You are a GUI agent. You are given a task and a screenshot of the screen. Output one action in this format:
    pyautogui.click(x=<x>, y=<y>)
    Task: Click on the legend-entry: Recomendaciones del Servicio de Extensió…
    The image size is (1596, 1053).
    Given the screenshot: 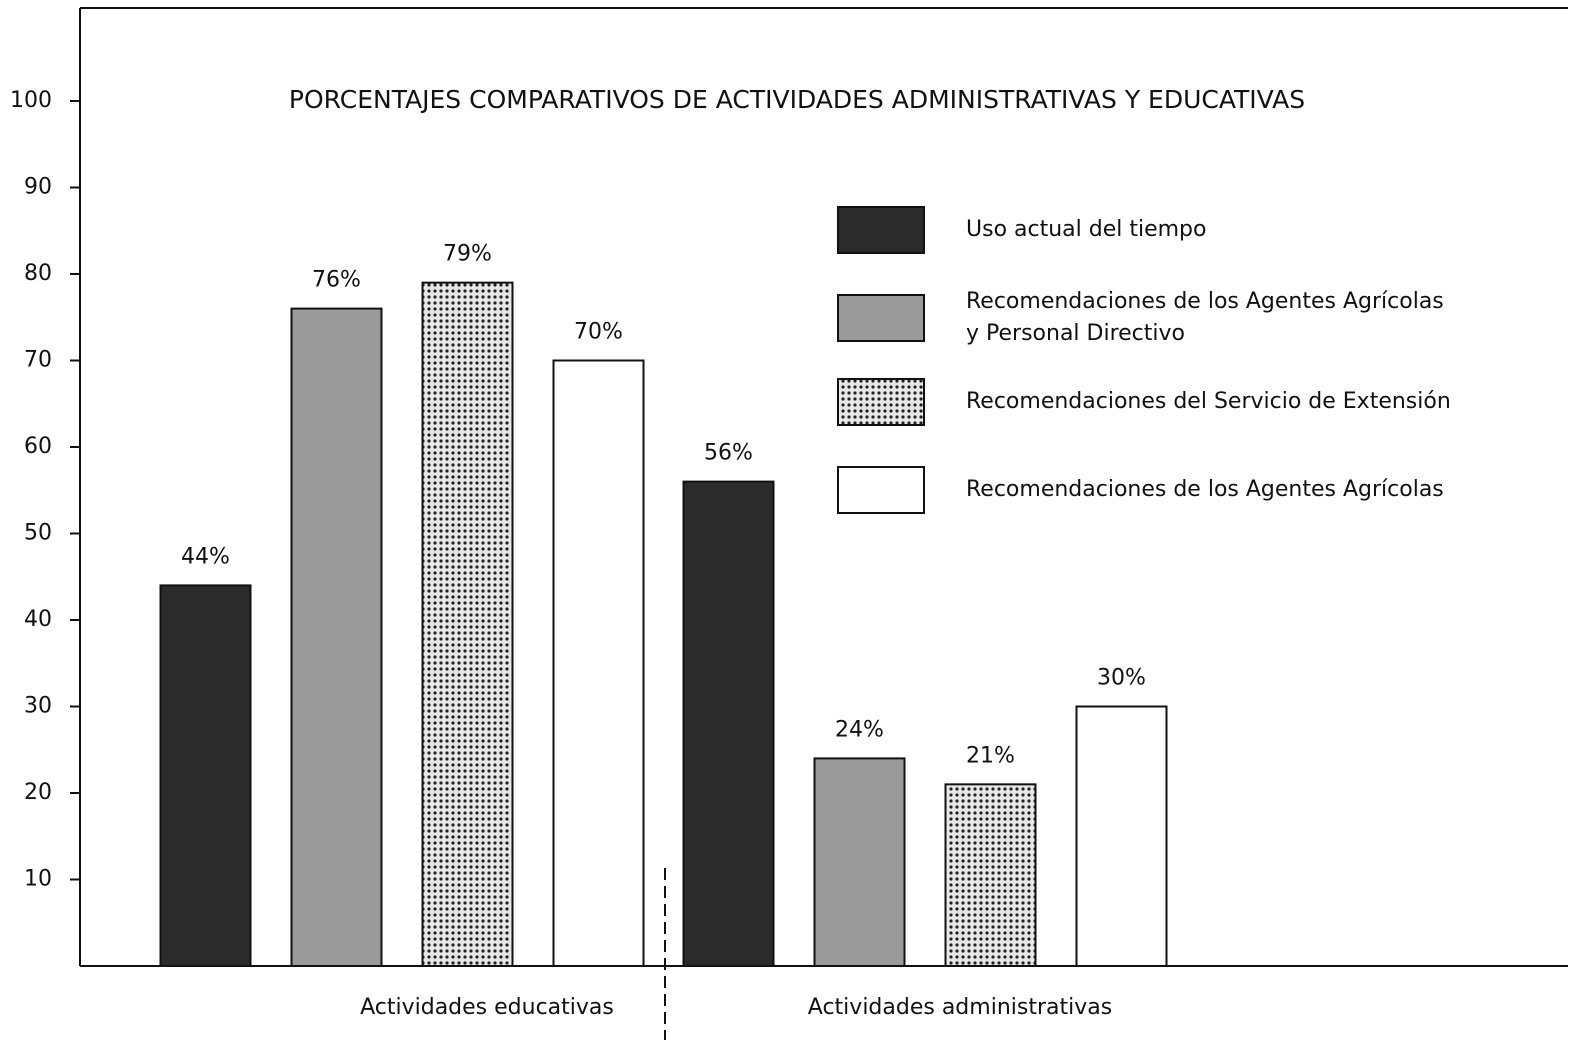 What is the action you would take?
    pyautogui.click(x=1208, y=401)
    